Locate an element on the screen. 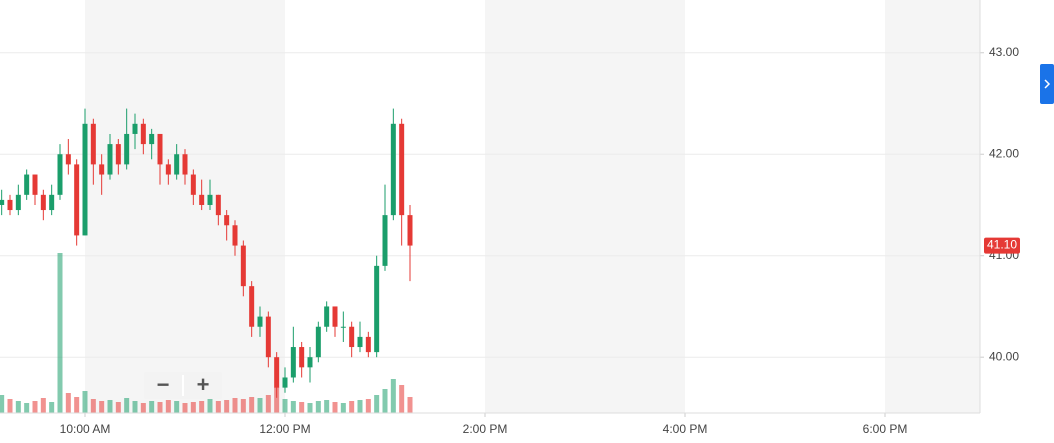 This screenshot has height=443, width=1054. x-tick-label: 2:00 PM is located at coordinates (485, 429).